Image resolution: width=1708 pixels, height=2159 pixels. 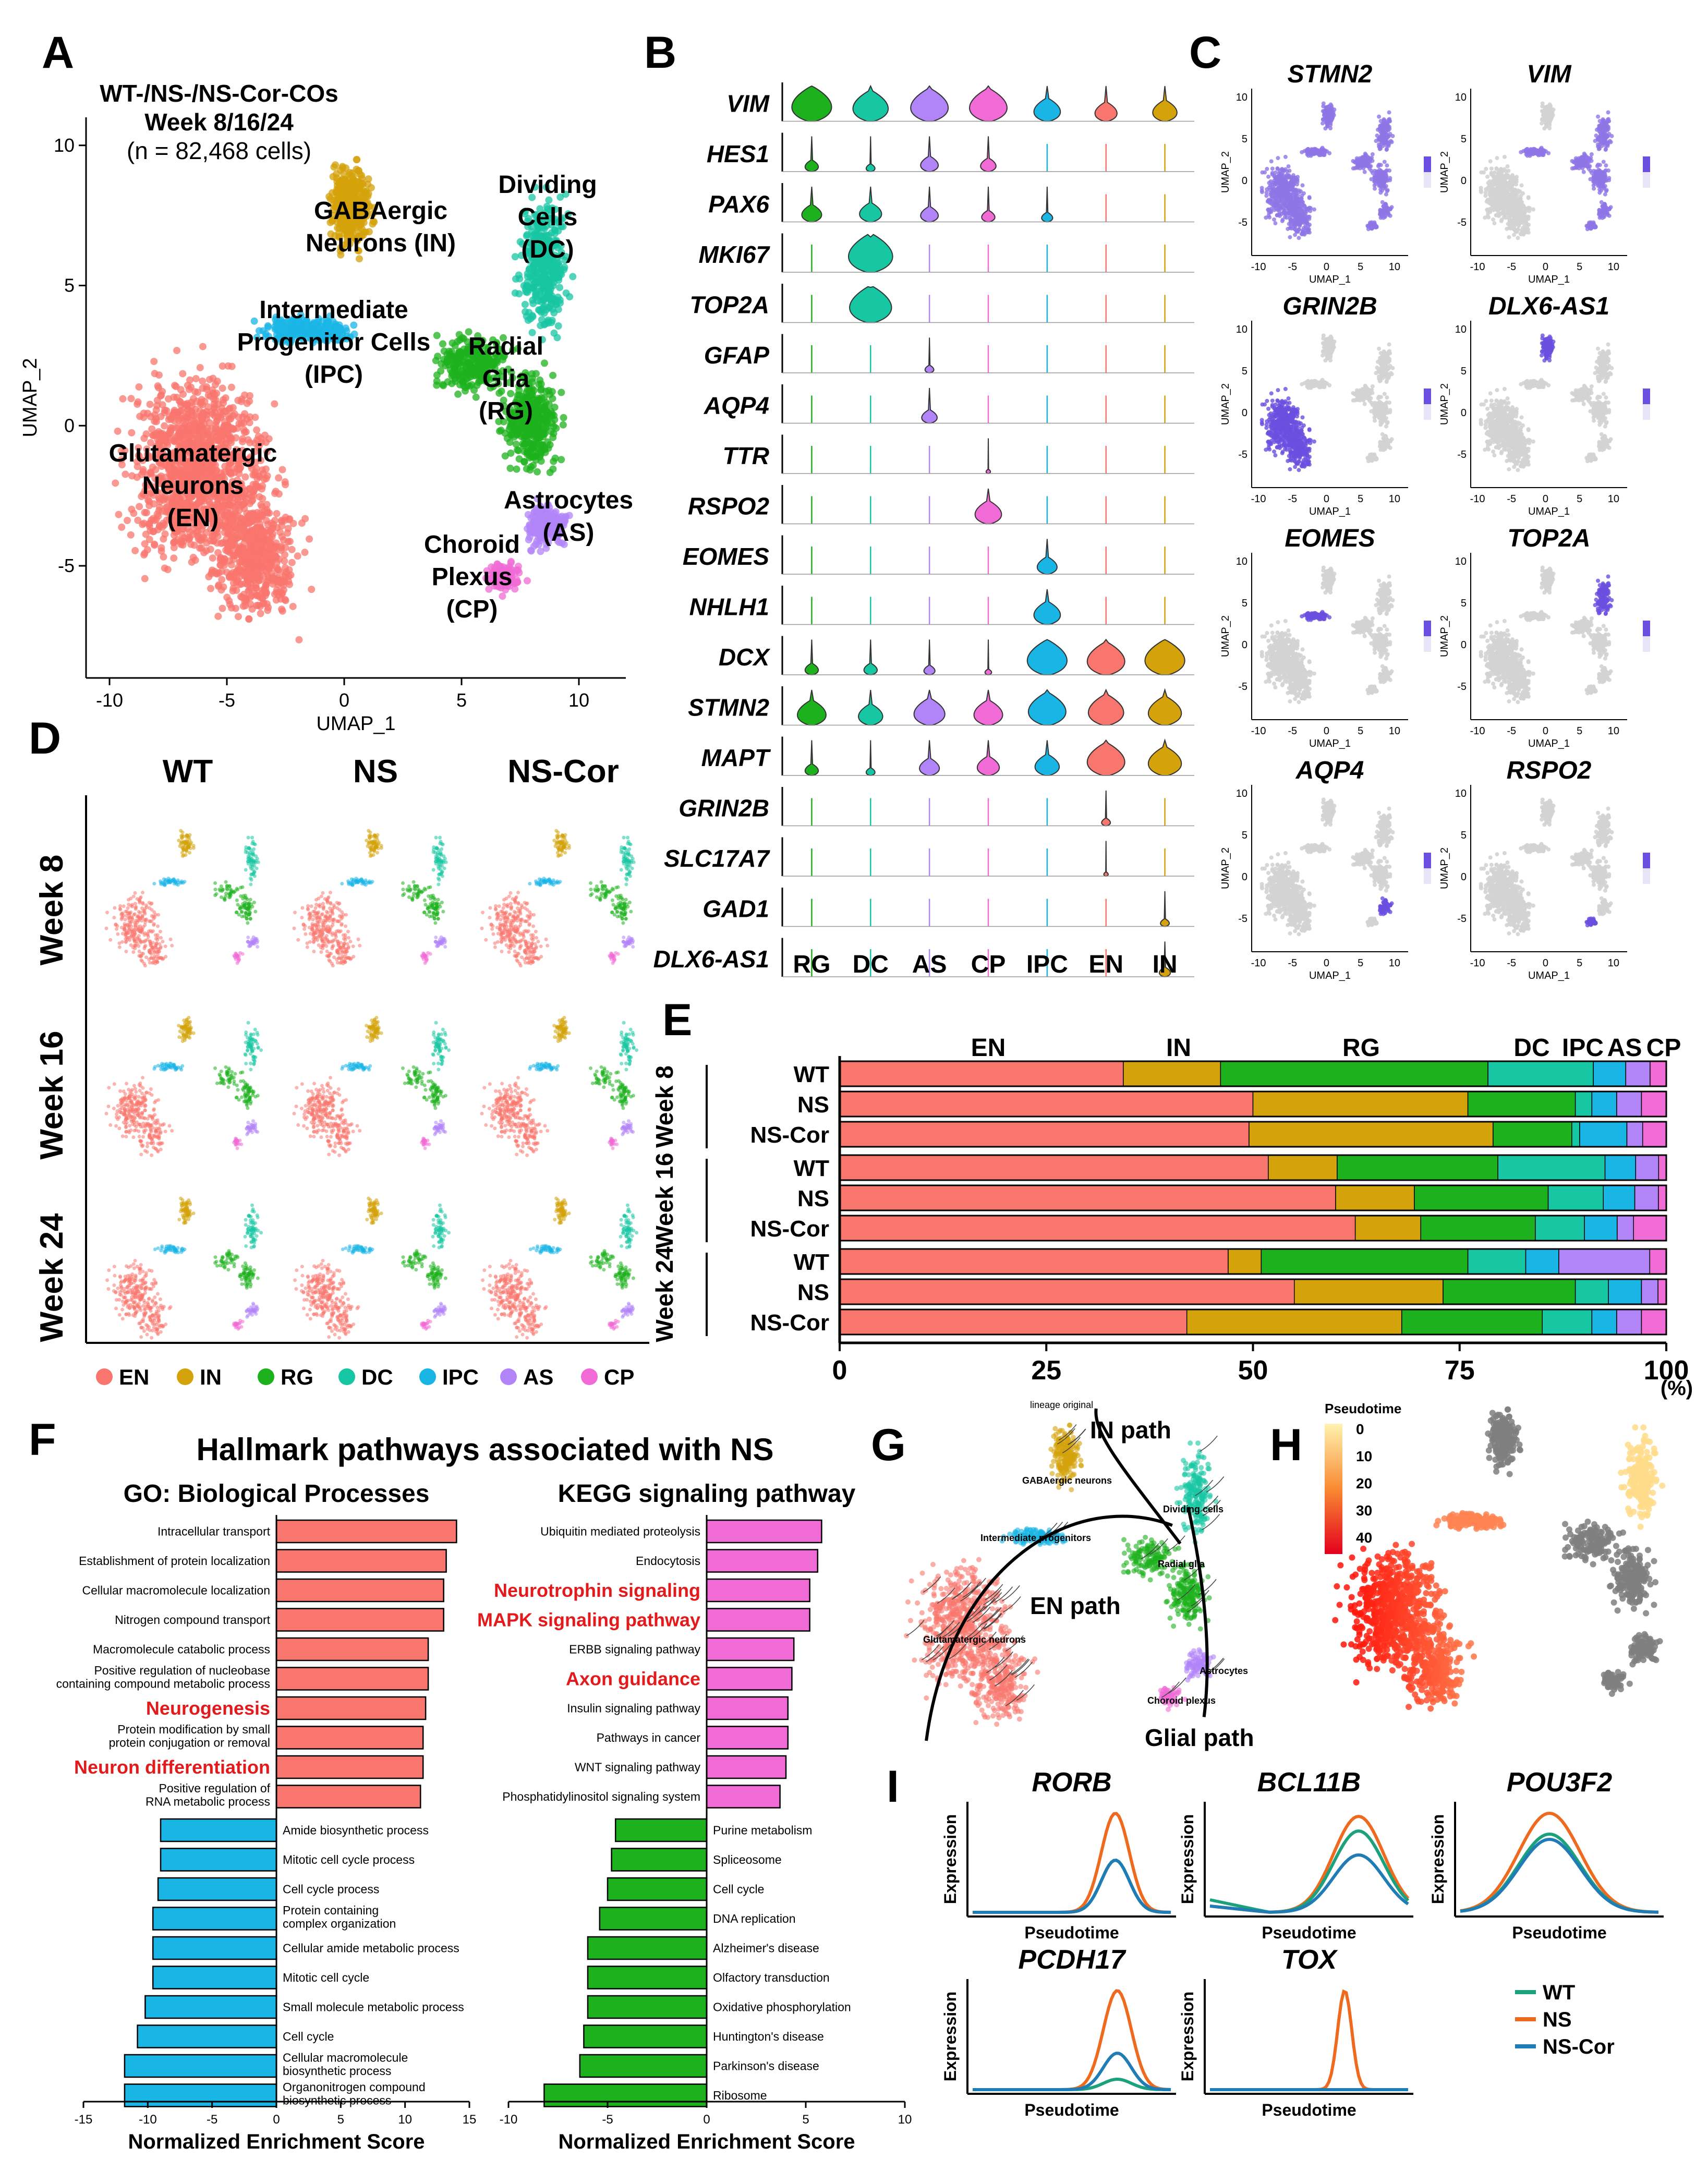 What do you see at coordinates (728, 707) in the screenshot?
I see `gene-label: STMN2` at bounding box center [728, 707].